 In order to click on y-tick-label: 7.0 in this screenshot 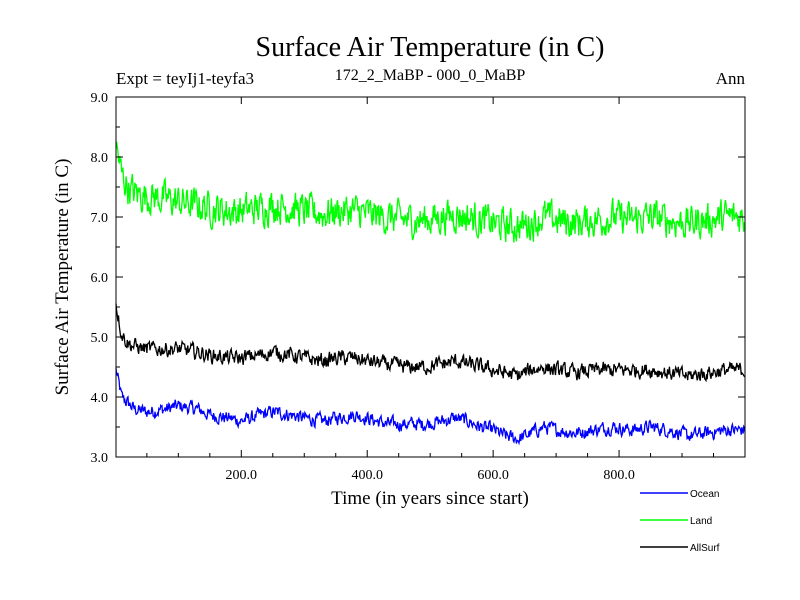, I will do `click(100, 218)`.